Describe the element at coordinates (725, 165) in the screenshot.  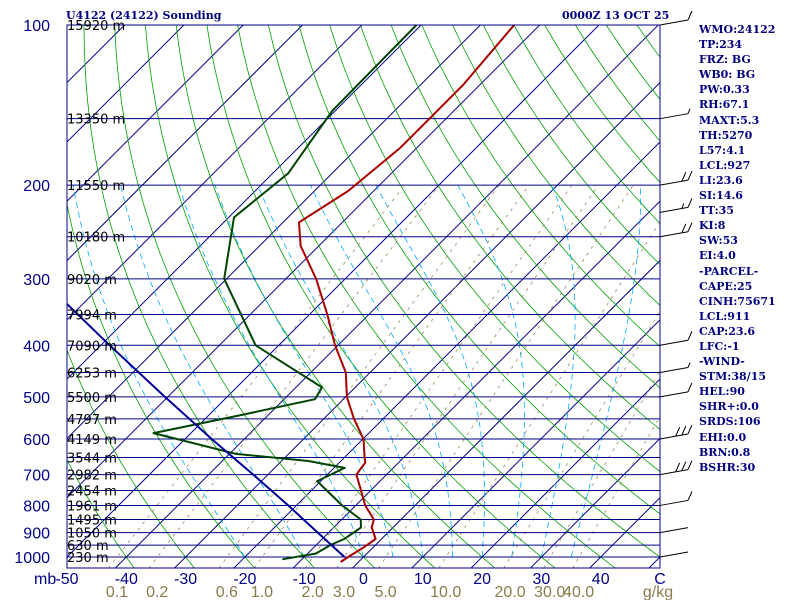
I see `stability-index-item: LCL:927` at that location.